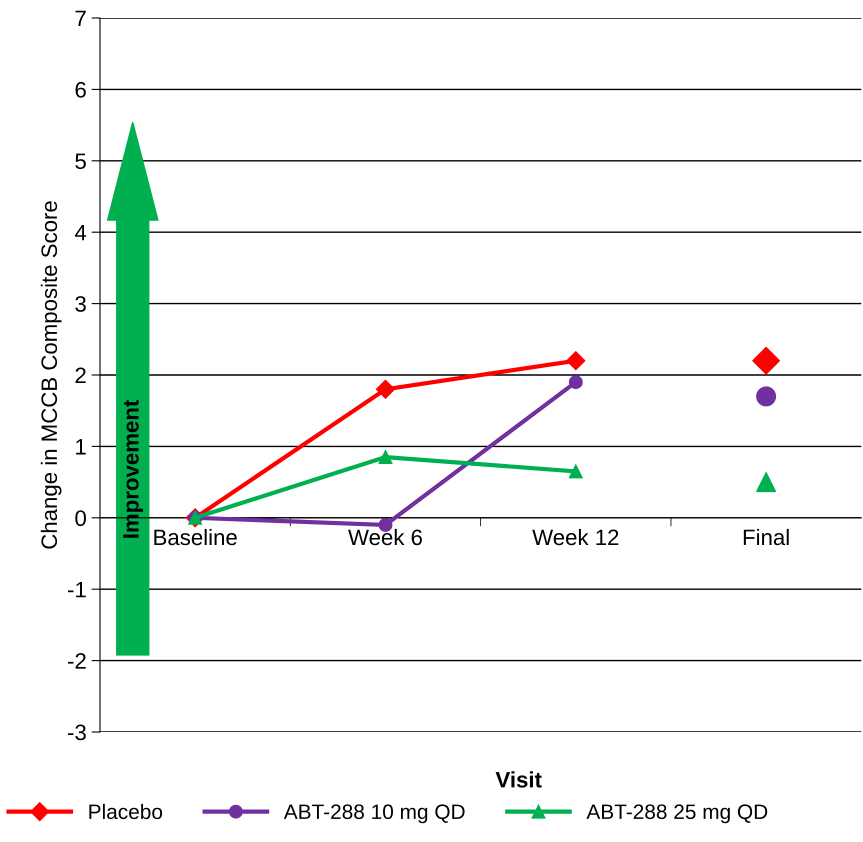 The width and height of the screenshot is (863, 842). What do you see at coordinates (81, 90) in the screenshot?
I see `y-tick-label: 6` at bounding box center [81, 90].